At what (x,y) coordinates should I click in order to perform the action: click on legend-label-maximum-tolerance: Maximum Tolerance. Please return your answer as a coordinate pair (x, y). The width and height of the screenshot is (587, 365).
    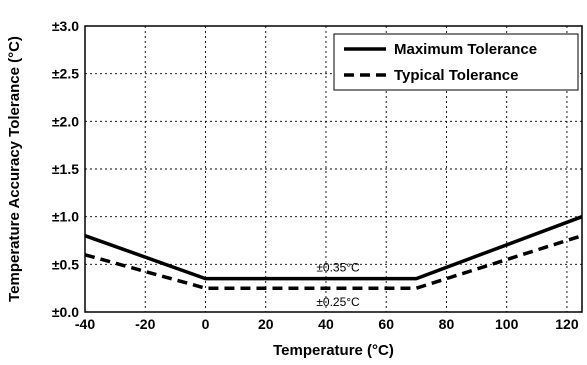
    Looking at the image, I should click on (465, 49).